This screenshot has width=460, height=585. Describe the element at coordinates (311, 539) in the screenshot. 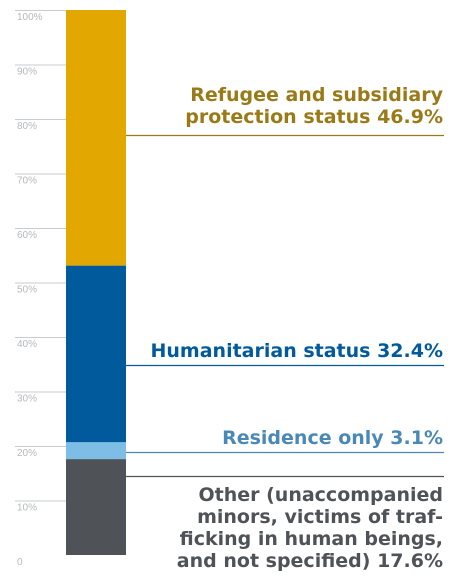

I see `label-line: ficking in human beings,` at that location.